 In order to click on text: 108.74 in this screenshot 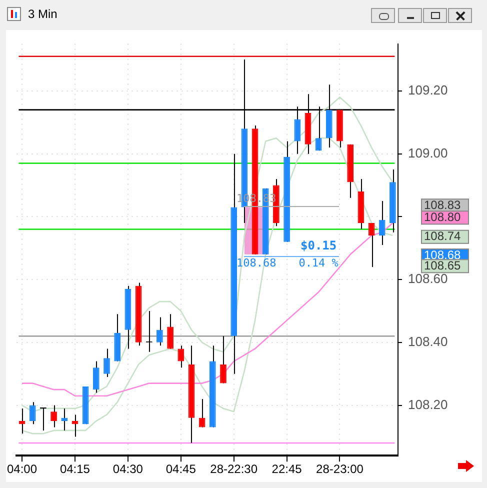, I will do `click(443, 236)`.